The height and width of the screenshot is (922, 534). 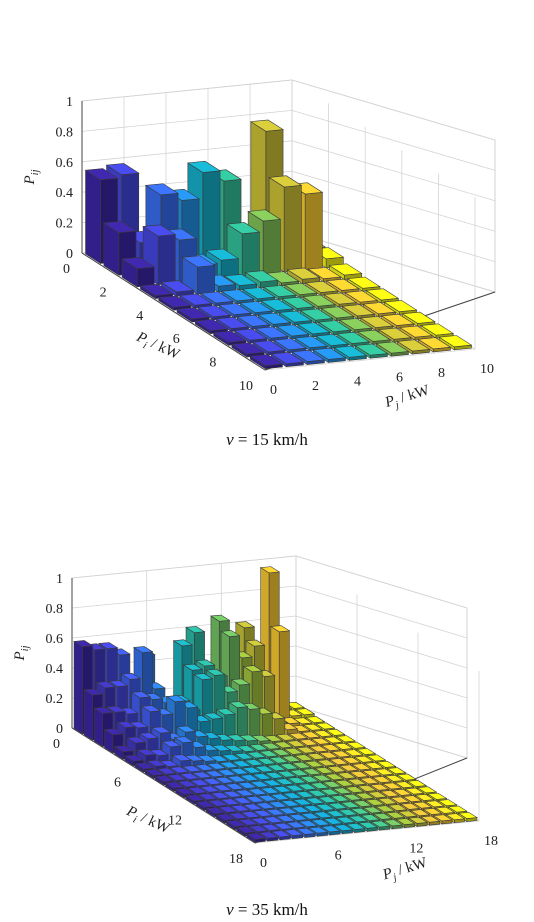 I want to click on x-axis-title-sub: i, so click(x=134, y=819).